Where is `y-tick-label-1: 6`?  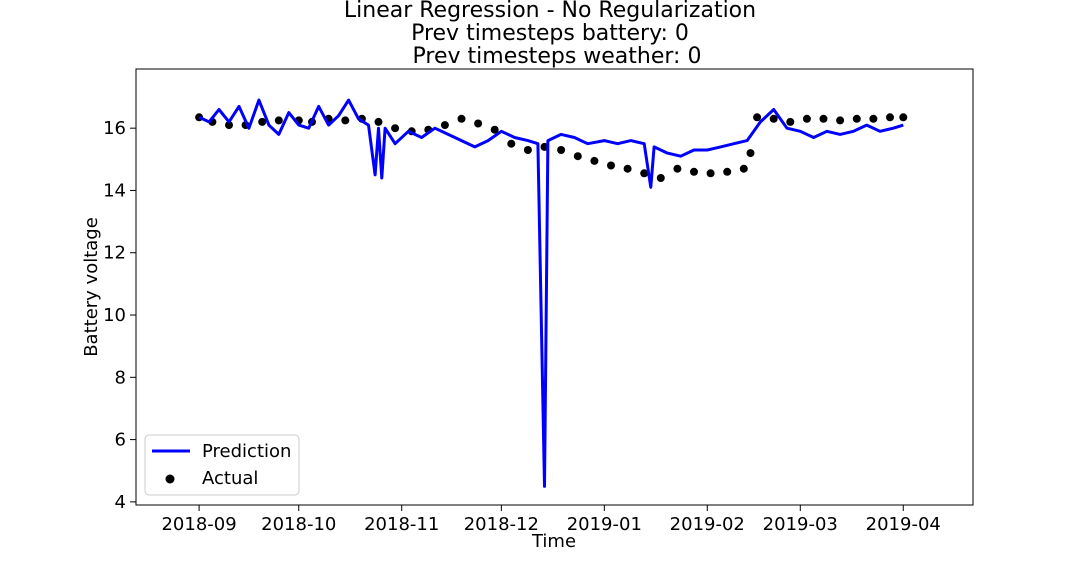 y-tick-label-1: 6 is located at coordinates (120, 440).